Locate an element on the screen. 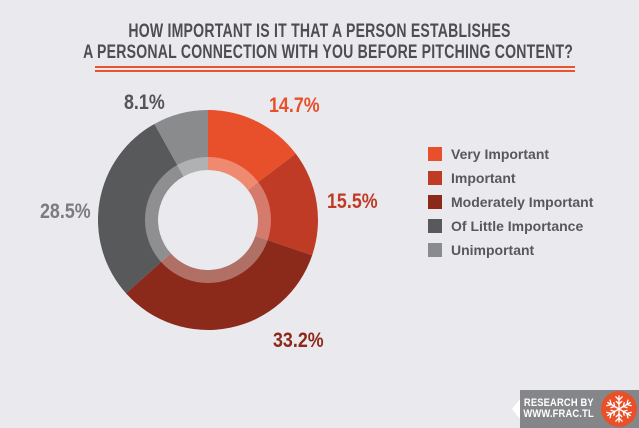  research-credit-text: RESEARCH BY WWW.FRAC.TL is located at coordinates (559, 409).